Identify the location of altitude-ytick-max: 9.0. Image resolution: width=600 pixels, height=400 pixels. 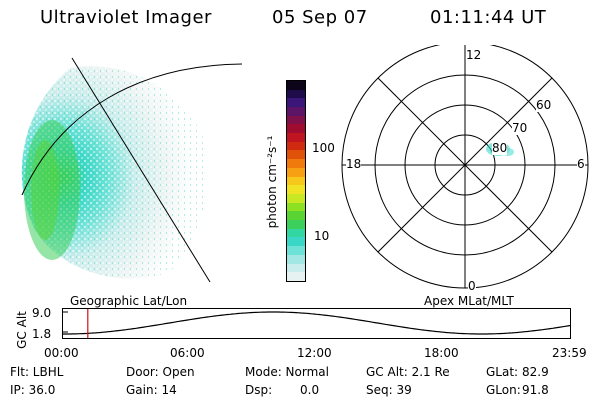
(42, 313).